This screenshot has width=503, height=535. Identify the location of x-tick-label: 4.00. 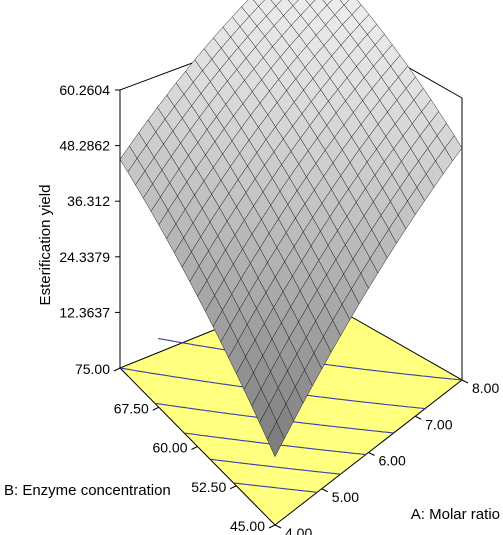
(298, 530).